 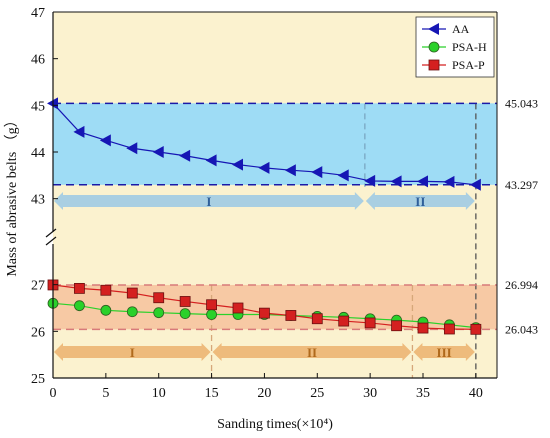 What do you see at coordinates (461, 29) in the screenshot?
I see `legend-label-0: AA` at bounding box center [461, 29].